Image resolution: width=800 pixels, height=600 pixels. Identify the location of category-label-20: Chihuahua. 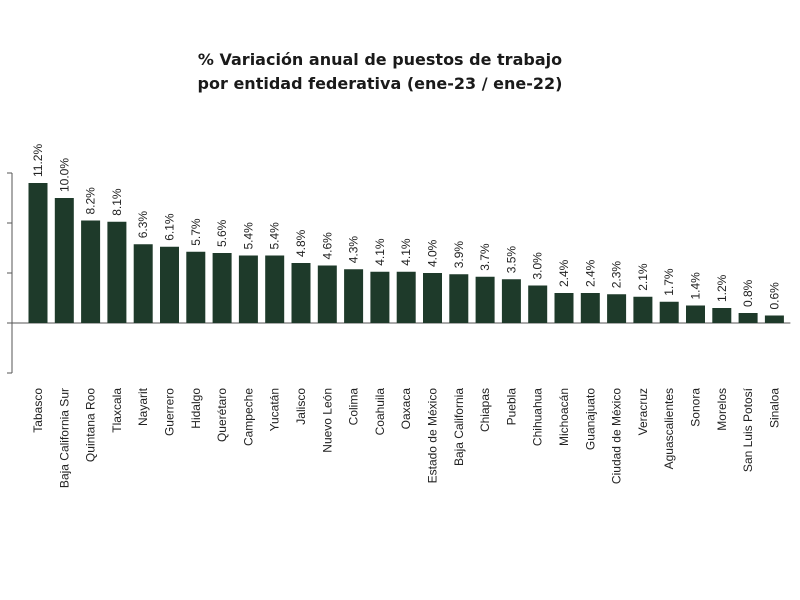
(538, 417).